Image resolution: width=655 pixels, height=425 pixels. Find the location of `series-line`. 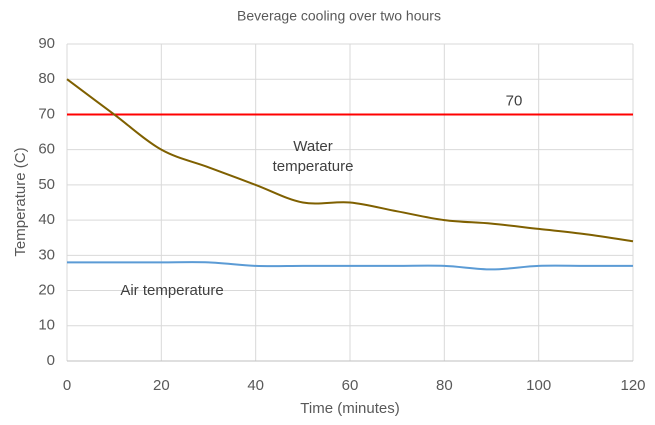

series-line is located at coordinates (350, 266).